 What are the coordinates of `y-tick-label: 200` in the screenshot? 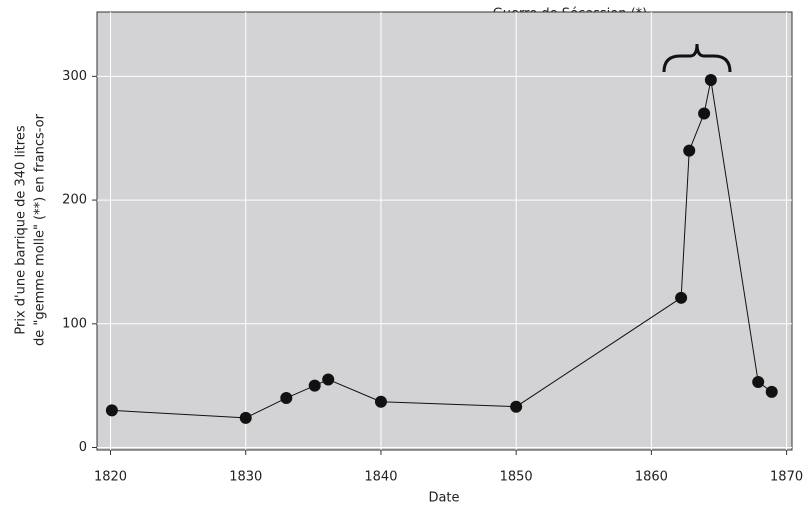 It's located at (74, 200).